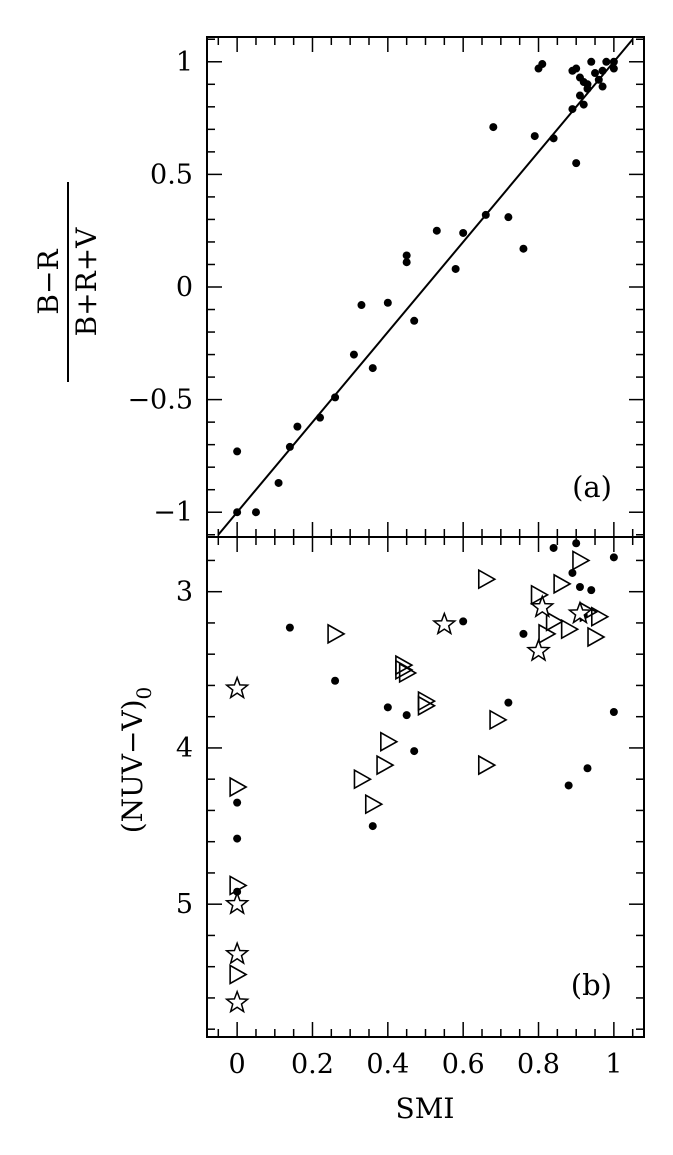  What do you see at coordinates (312, 1064) in the screenshot?
I see `x-tick-label: 0.2` at bounding box center [312, 1064].